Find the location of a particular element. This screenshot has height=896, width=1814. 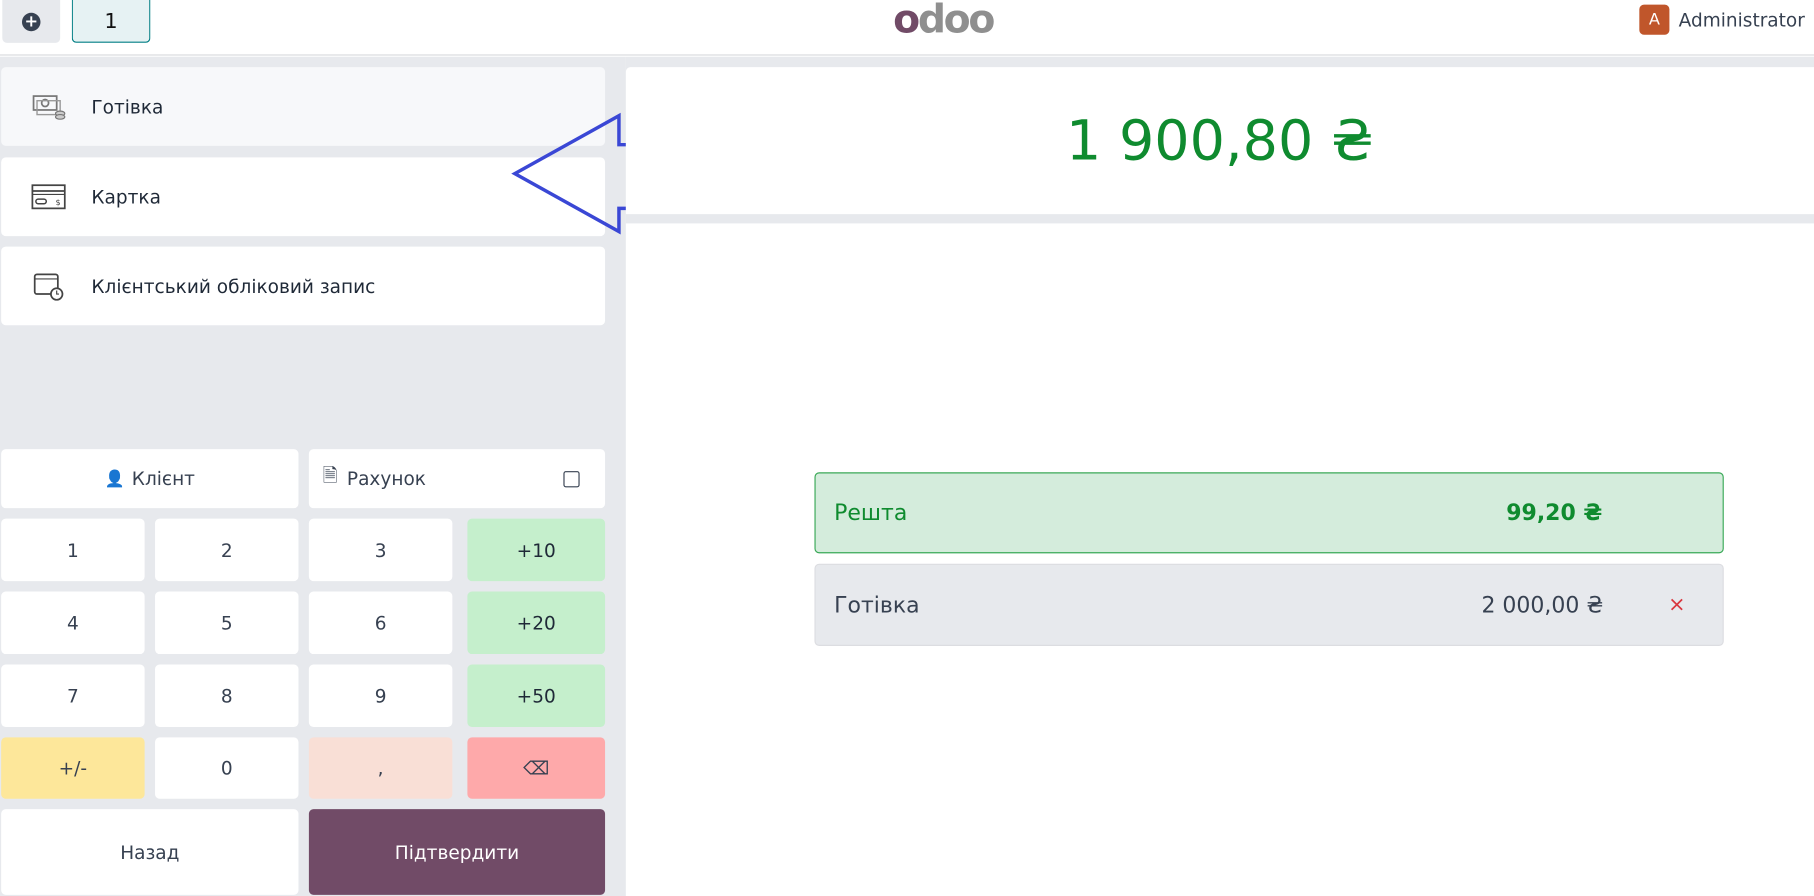

document-icon: 🗎 is located at coordinates (330, 475).